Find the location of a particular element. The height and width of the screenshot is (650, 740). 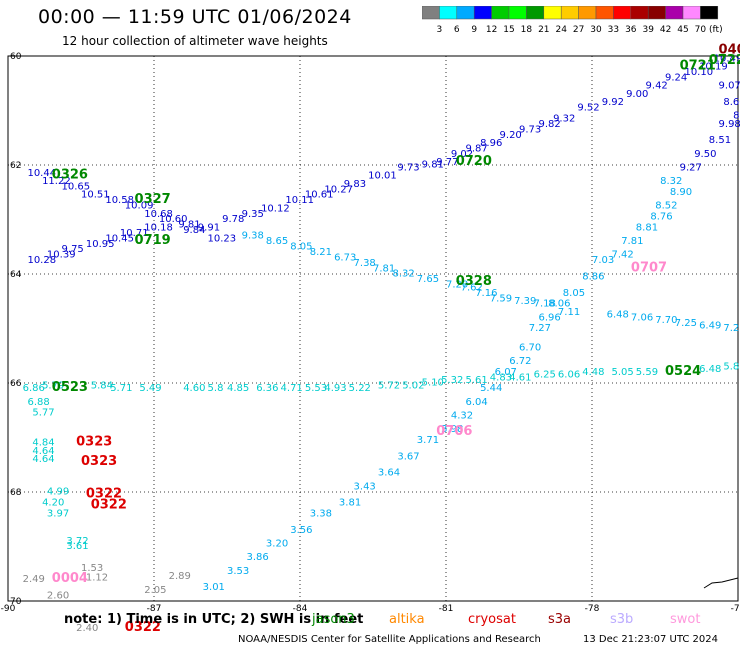

wave-height-value: 1.53 is located at coordinates (92, 568).